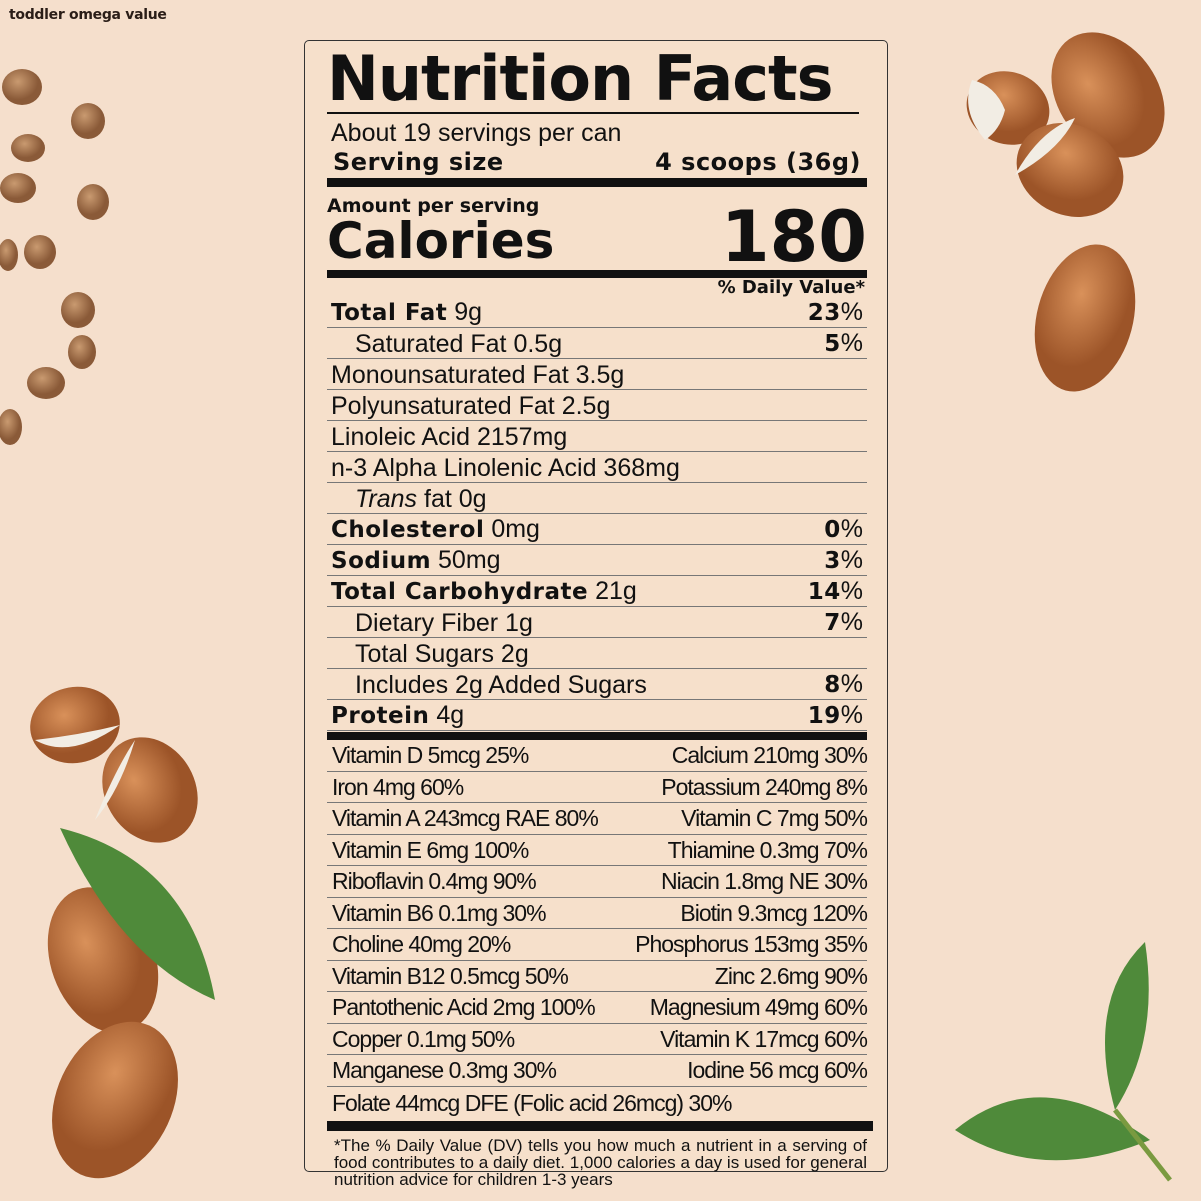  Describe the element at coordinates (597, 312) in the screenshot. I see `nutrient-row: Total Fat 9g 23%` at that location.